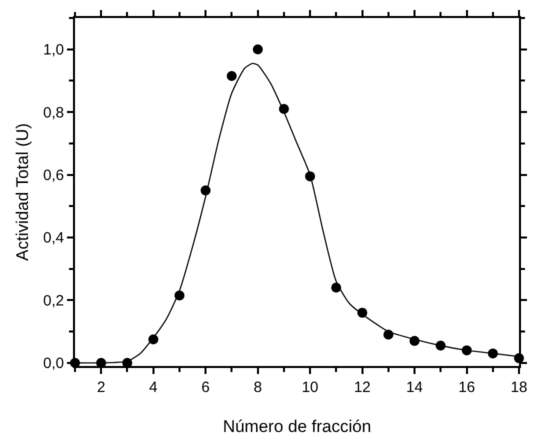 This screenshot has height=443, width=539. I want to click on y-tick-label: 0,0, so click(53, 363).